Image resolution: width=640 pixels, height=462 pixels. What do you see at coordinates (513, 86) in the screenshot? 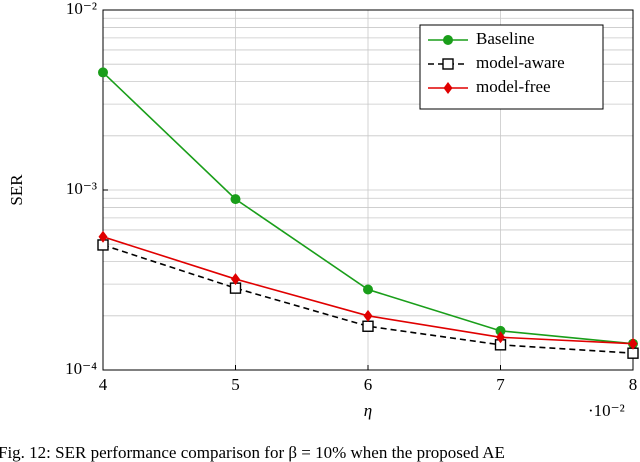
I see `legend-label: model-free` at bounding box center [513, 86].